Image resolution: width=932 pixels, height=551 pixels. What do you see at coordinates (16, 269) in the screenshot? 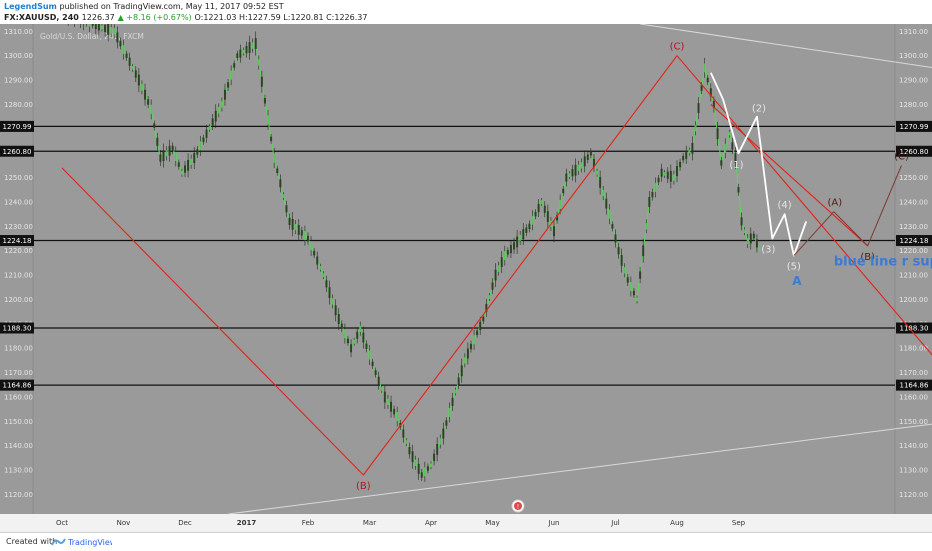
I see `left-price-axis` at bounding box center [16, 269].